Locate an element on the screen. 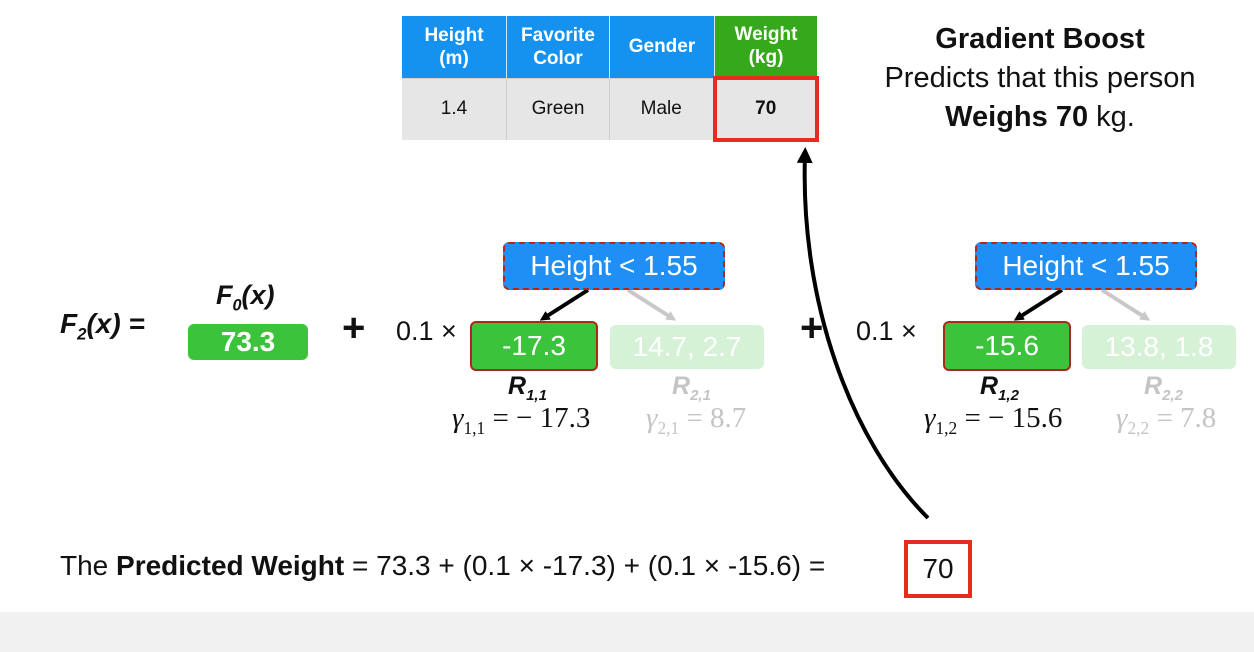  tree1-r-right-label: R2,1 is located at coordinates (691, 388).